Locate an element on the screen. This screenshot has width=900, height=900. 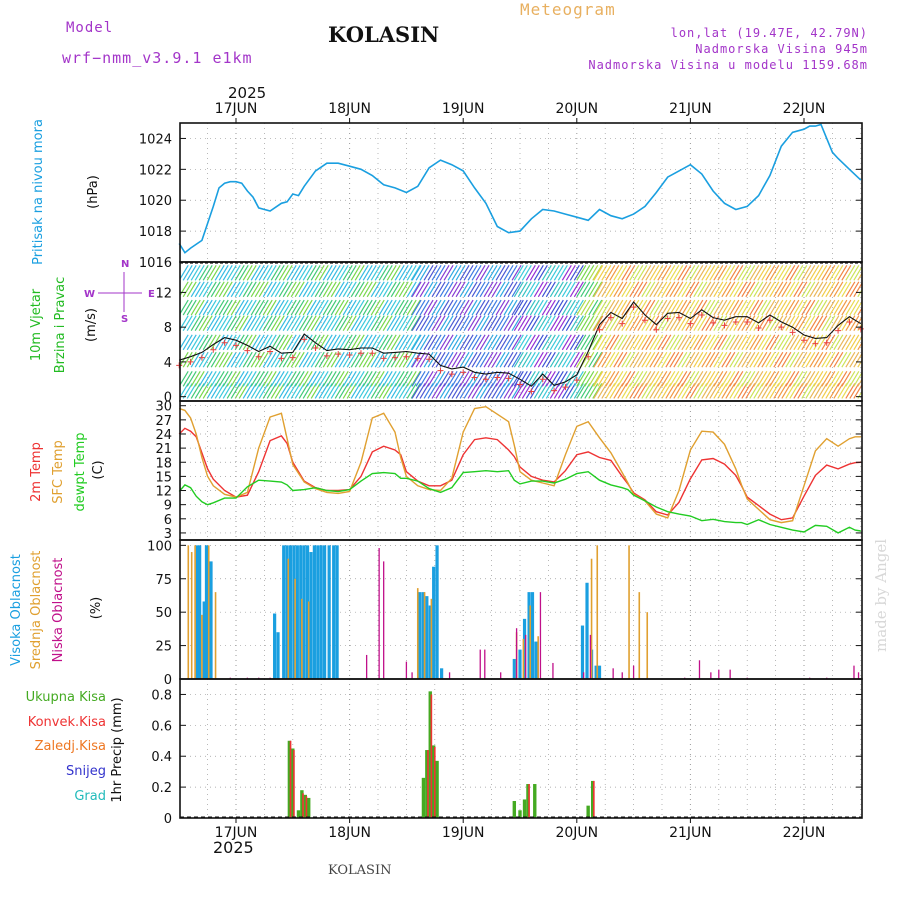
precip-legend-2: Zaledj.Kisa is located at coordinates (70, 746).